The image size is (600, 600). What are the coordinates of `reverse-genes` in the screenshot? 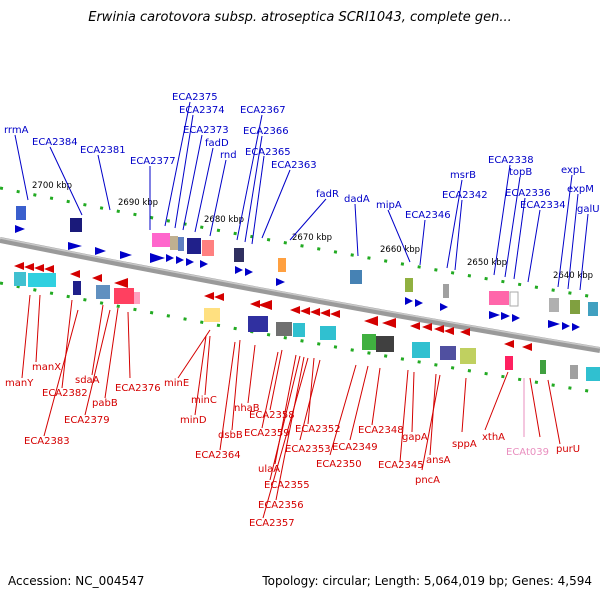 It's located at (273, 306).